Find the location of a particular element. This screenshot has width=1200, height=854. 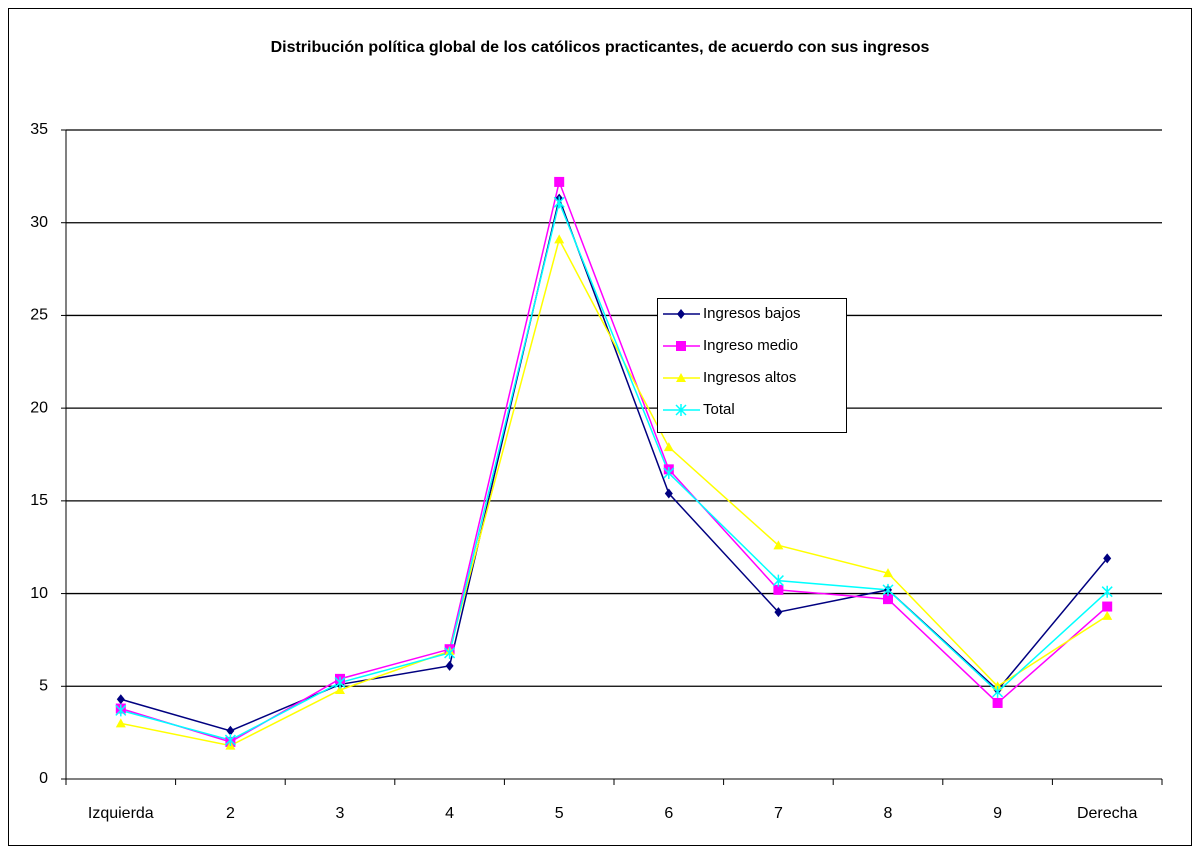

legend-label: Ingresos bajos is located at coordinates (752, 313).